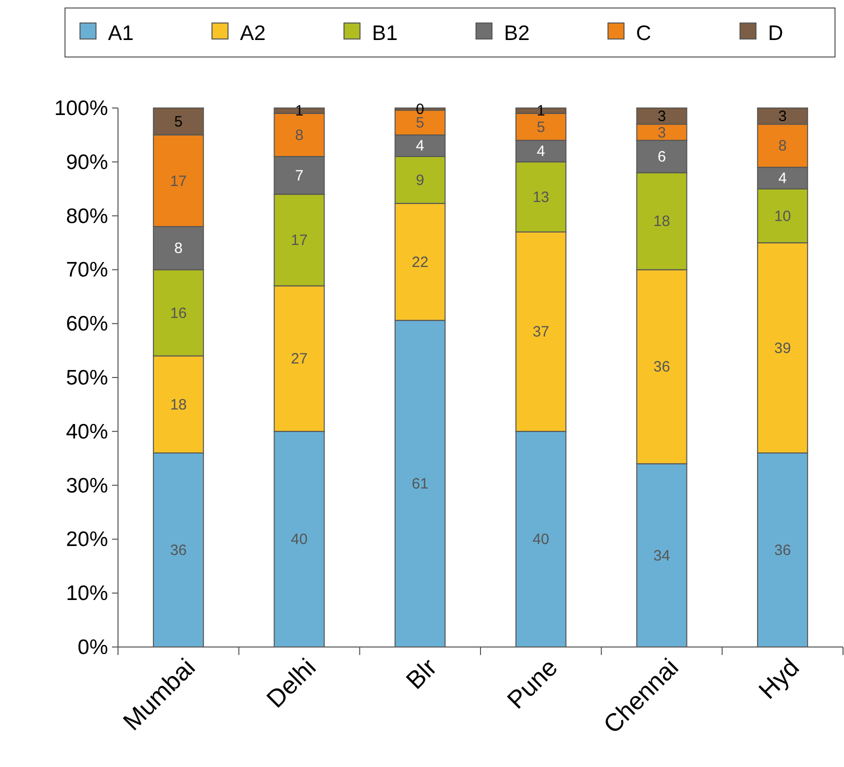 This screenshot has height=767, width=844. I want to click on data-label: 39, so click(782, 348).